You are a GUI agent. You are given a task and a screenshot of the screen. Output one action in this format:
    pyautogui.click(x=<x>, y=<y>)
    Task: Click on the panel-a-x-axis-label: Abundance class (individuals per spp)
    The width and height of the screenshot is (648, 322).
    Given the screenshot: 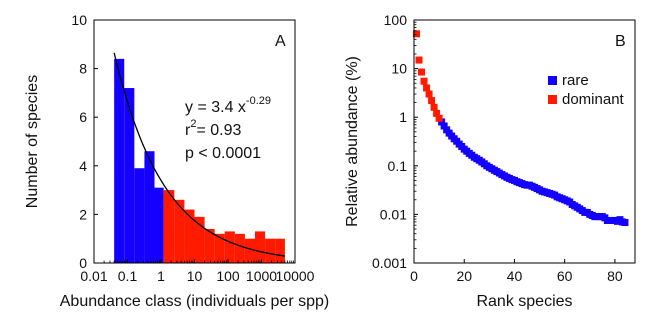 What is the action you would take?
    pyautogui.click(x=194, y=301)
    